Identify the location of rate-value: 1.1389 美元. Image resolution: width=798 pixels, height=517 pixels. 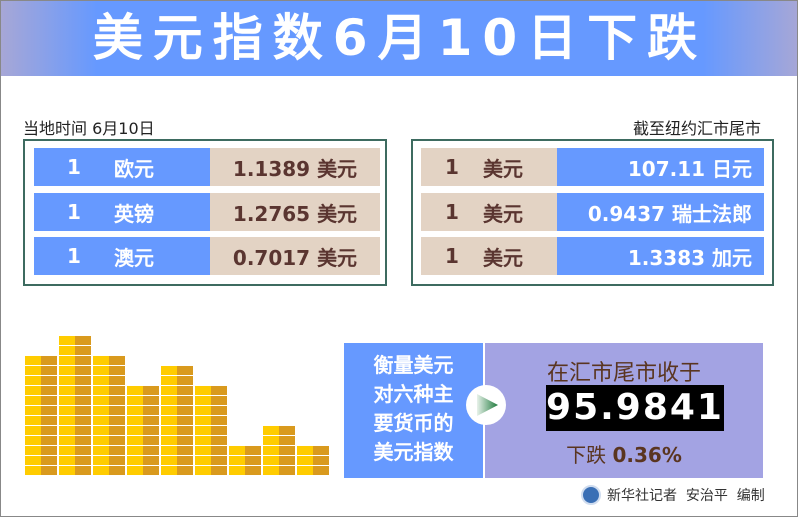
(295, 167).